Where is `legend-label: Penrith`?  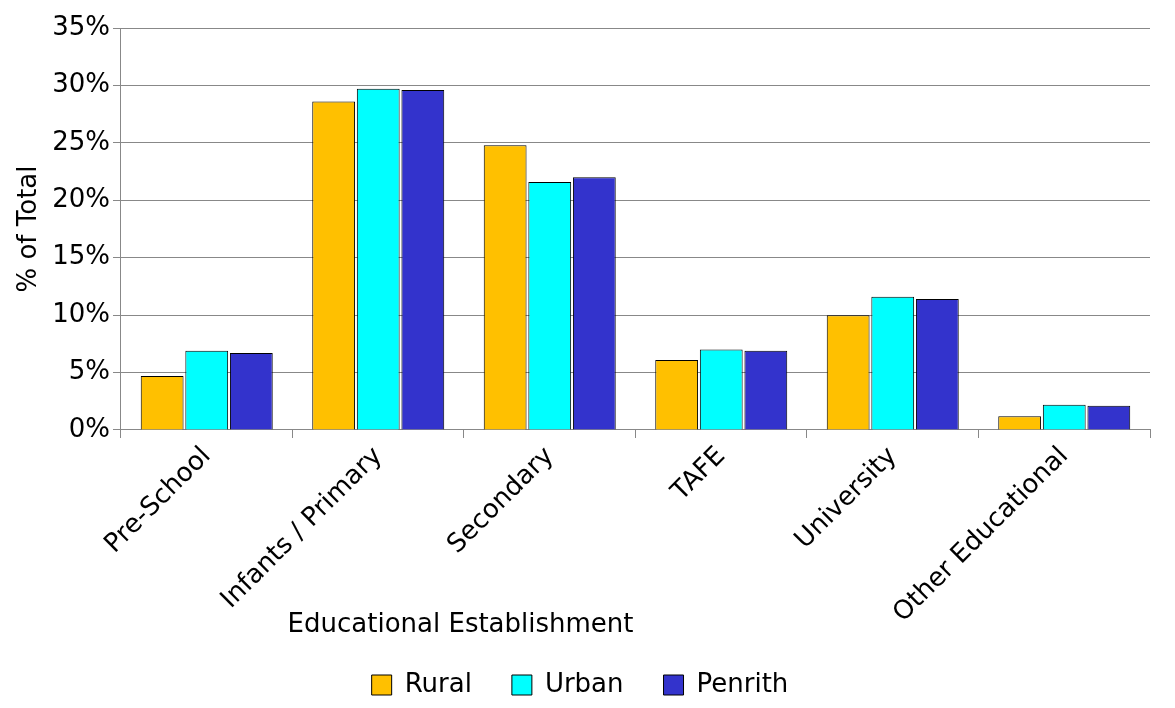 legend-label: Penrith is located at coordinates (742, 682).